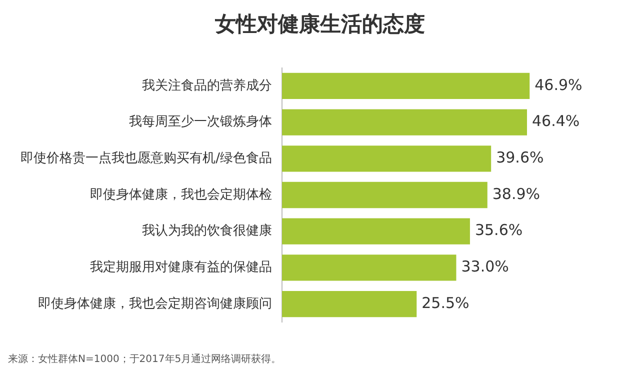  Describe the element at coordinates (181, 194) in the screenshot. I see `y-tick-label: 即使身体健康，我也会定期体检` at that location.